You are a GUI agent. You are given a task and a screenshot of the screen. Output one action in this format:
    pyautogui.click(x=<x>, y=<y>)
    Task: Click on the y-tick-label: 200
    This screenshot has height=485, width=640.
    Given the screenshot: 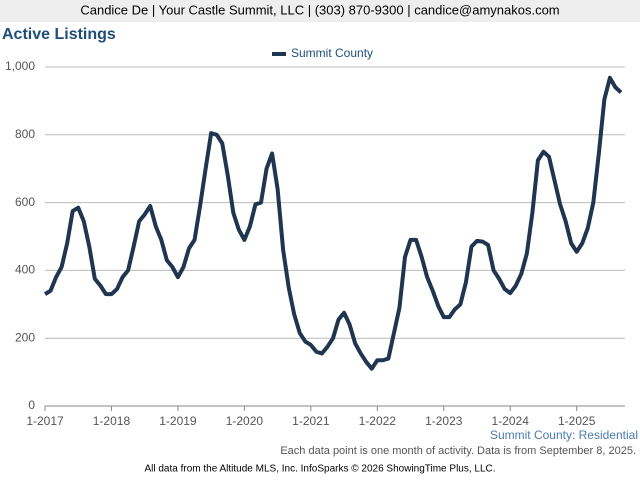 What is the action you would take?
    pyautogui.click(x=25, y=337)
    